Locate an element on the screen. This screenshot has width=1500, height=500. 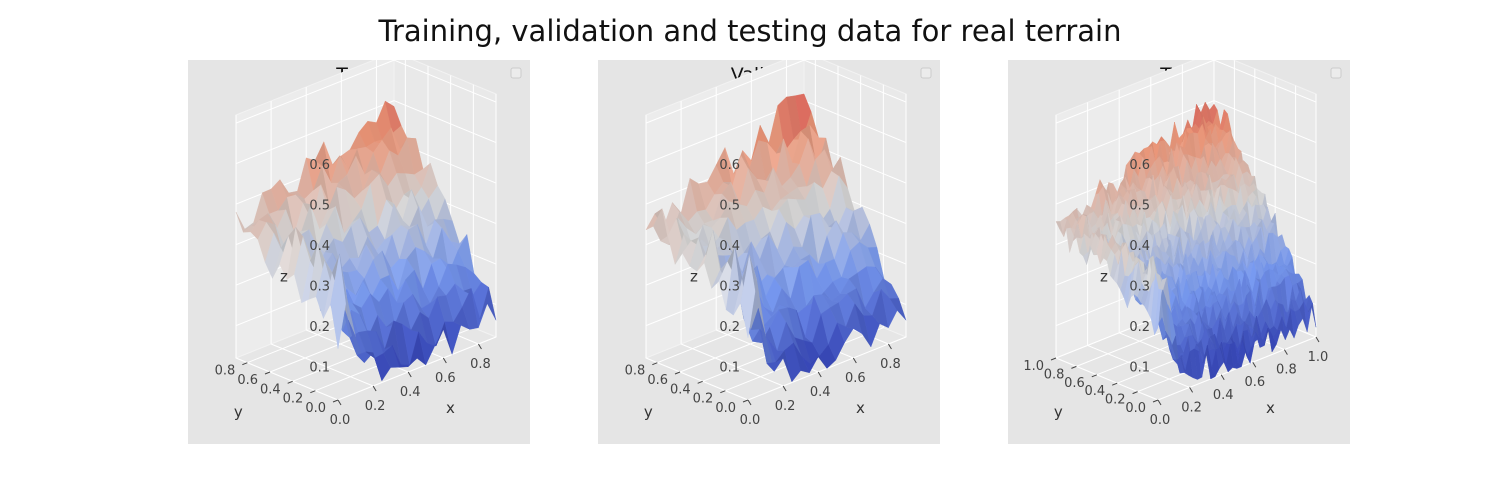
y-gridline is located at coordinates (417, 368).